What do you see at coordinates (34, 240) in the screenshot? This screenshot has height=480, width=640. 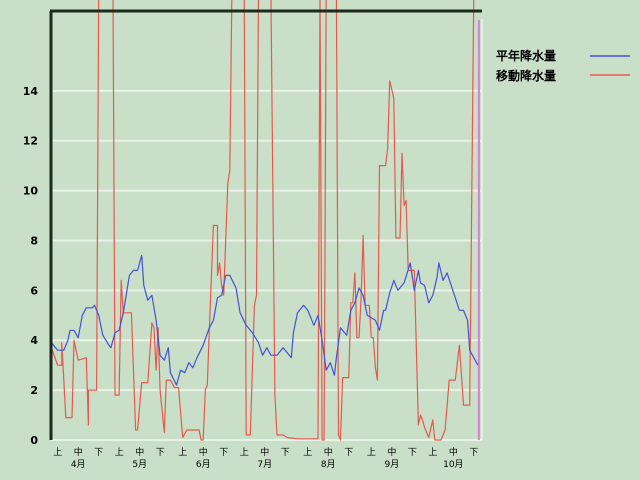 I see `y-tick-label: 8` at bounding box center [34, 240].